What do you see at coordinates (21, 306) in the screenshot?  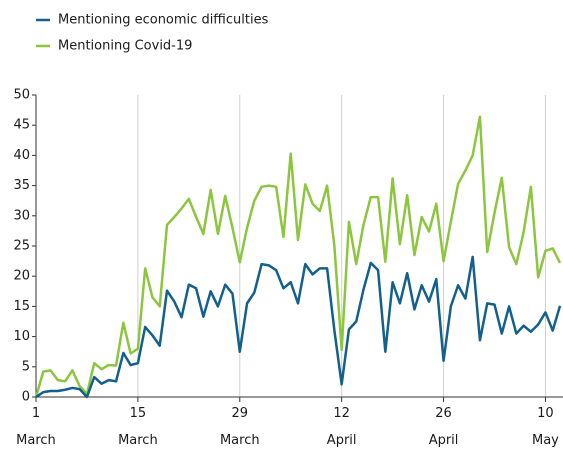 I see `y-tick-label: 15` at bounding box center [21, 306].